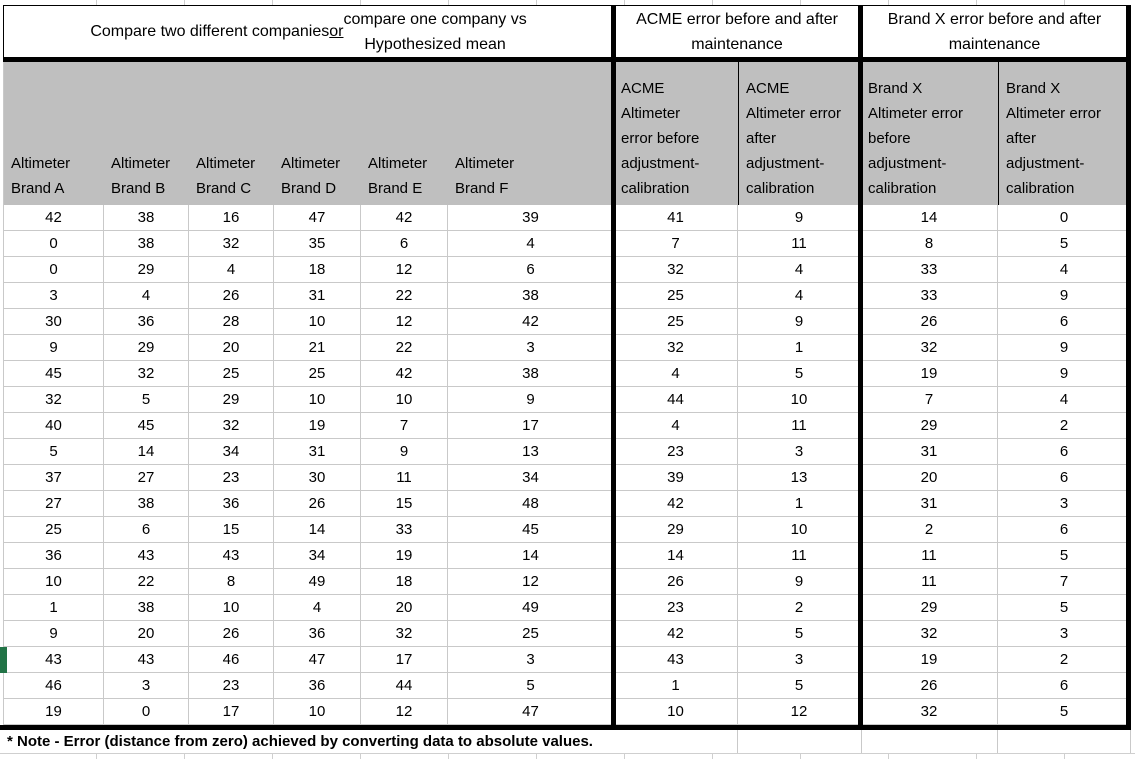 Image resolution: width=1135 pixels, height=759 pixels. I want to click on column-header-brand-e: Altimeter Brand E, so click(398, 176).